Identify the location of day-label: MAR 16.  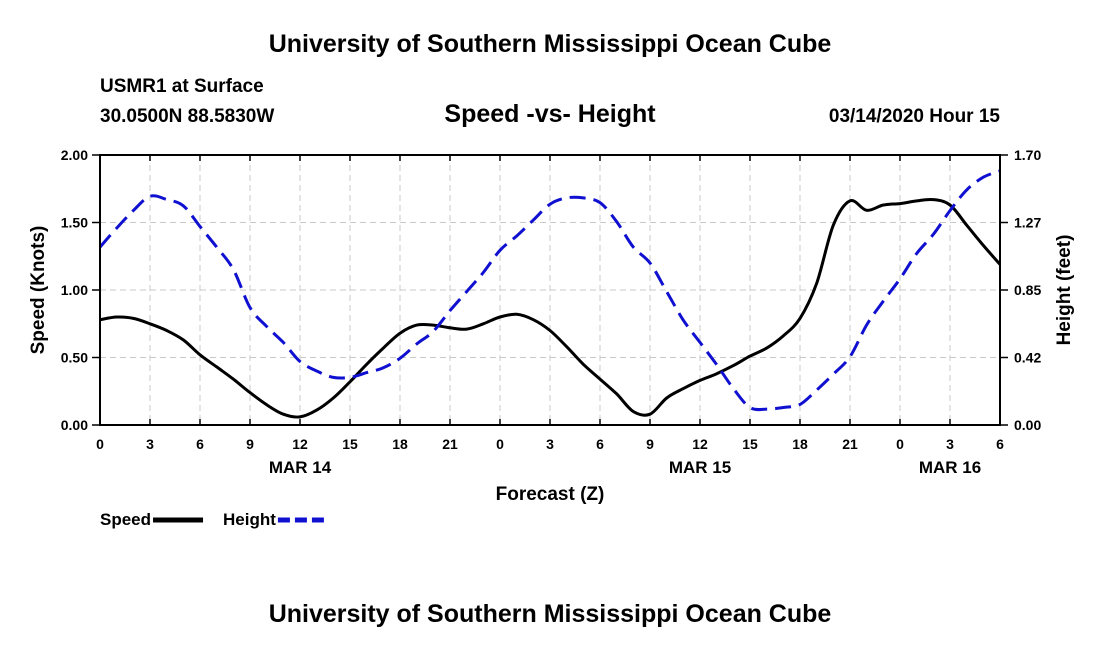
(950, 467).